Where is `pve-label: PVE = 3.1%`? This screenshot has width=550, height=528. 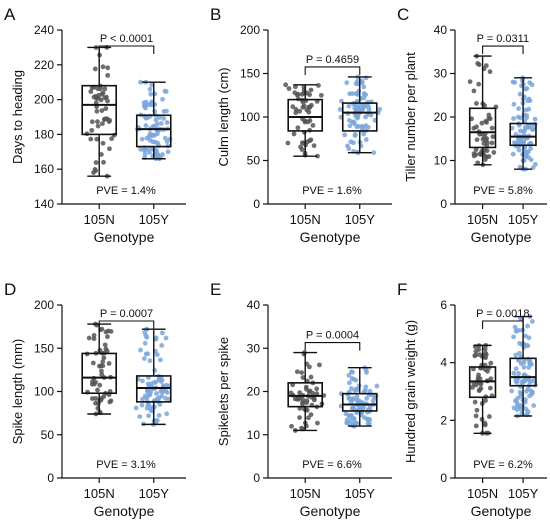 pve-label: PVE = 3.1% is located at coordinates (126, 465).